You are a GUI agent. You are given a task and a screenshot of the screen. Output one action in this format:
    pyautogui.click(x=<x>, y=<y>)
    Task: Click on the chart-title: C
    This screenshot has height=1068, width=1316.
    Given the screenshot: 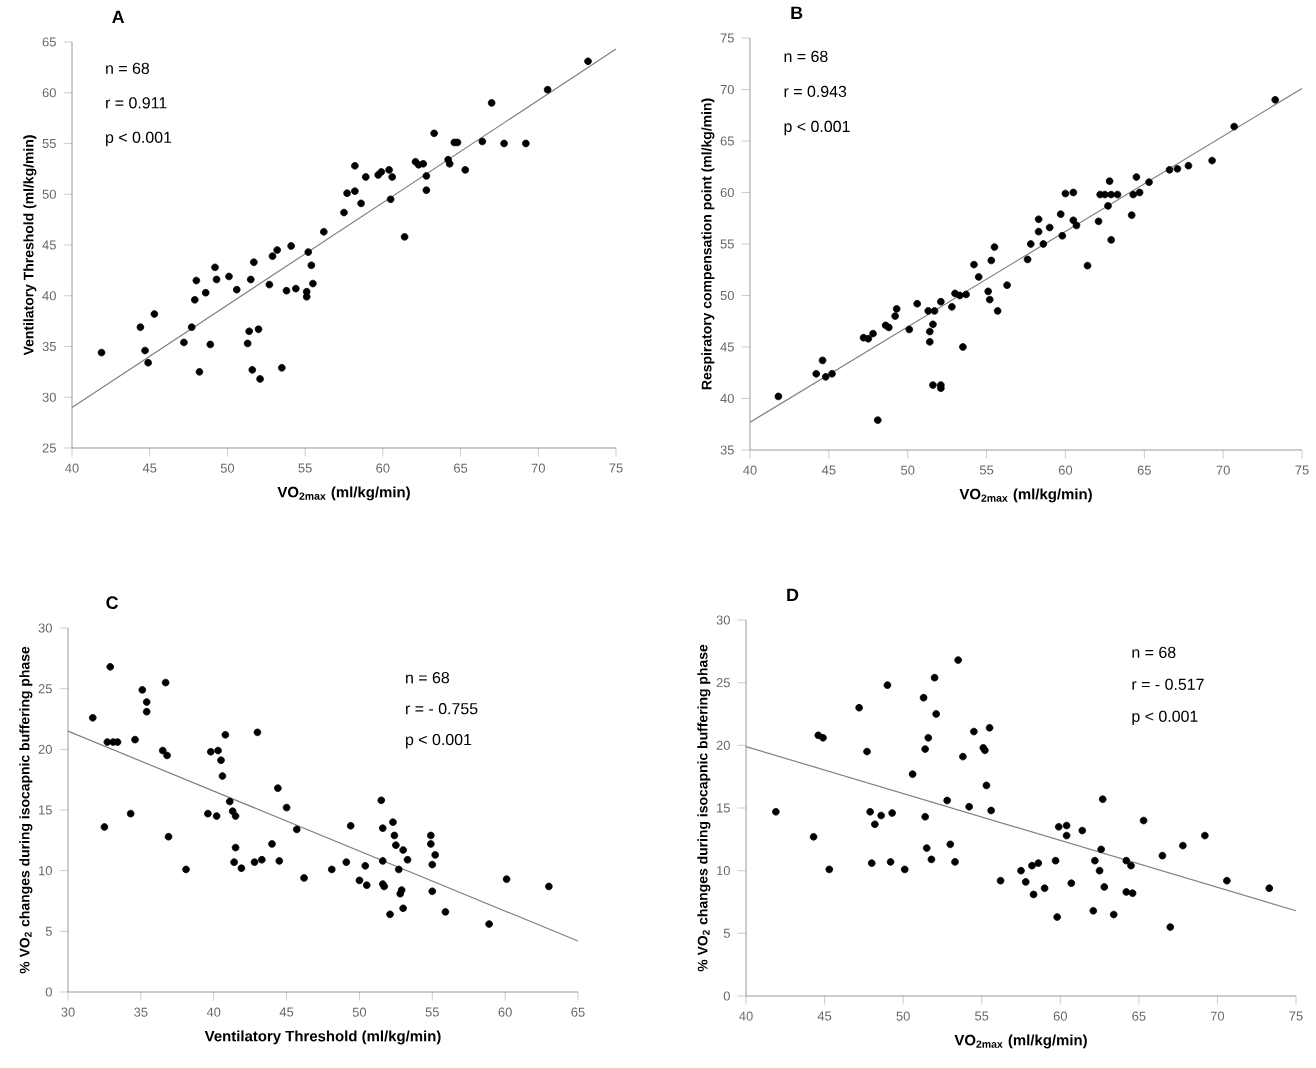 What is the action you would take?
    pyautogui.click(x=112, y=603)
    